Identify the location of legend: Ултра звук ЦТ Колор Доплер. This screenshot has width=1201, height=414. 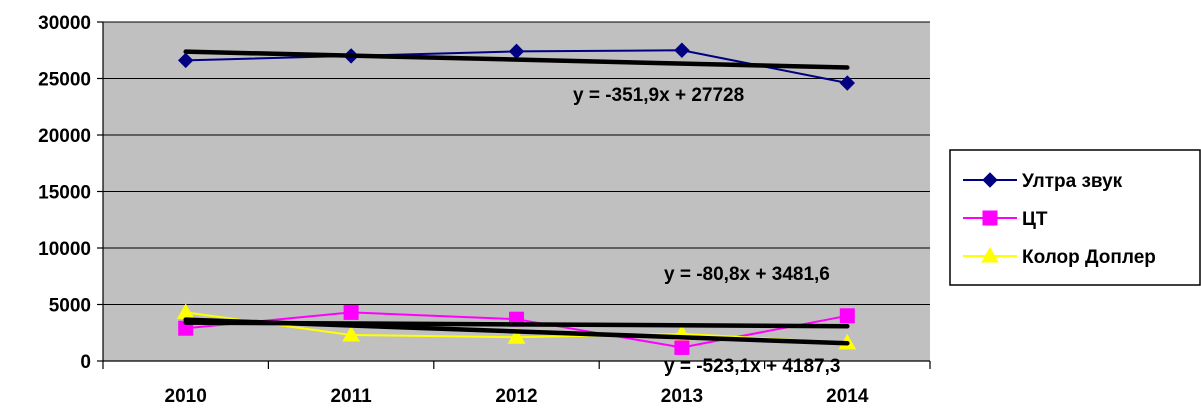
(1075, 217).